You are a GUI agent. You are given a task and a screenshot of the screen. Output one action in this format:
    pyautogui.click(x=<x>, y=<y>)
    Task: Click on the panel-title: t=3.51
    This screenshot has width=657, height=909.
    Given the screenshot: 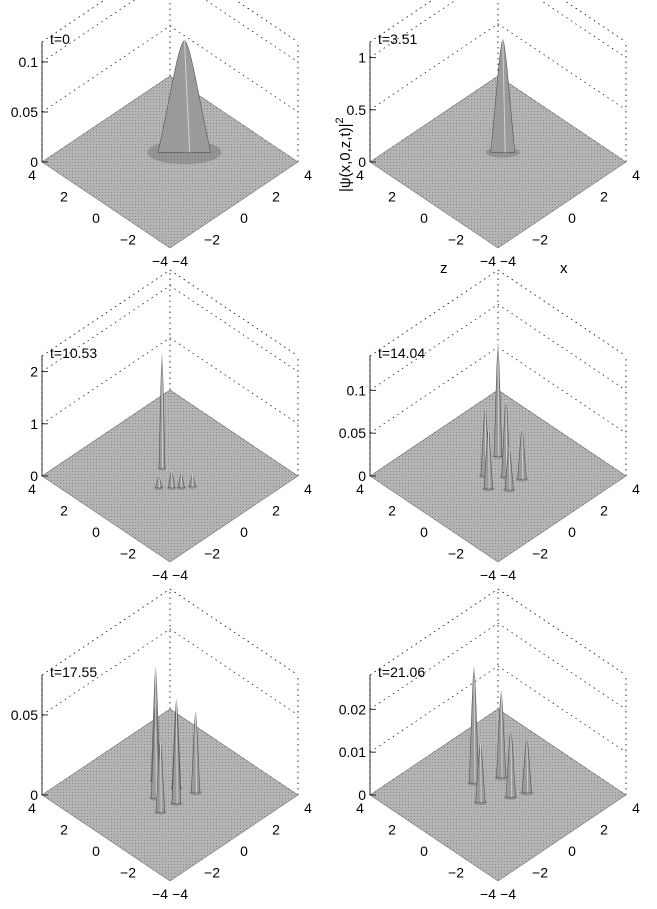 What is the action you would take?
    pyautogui.click(x=398, y=39)
    